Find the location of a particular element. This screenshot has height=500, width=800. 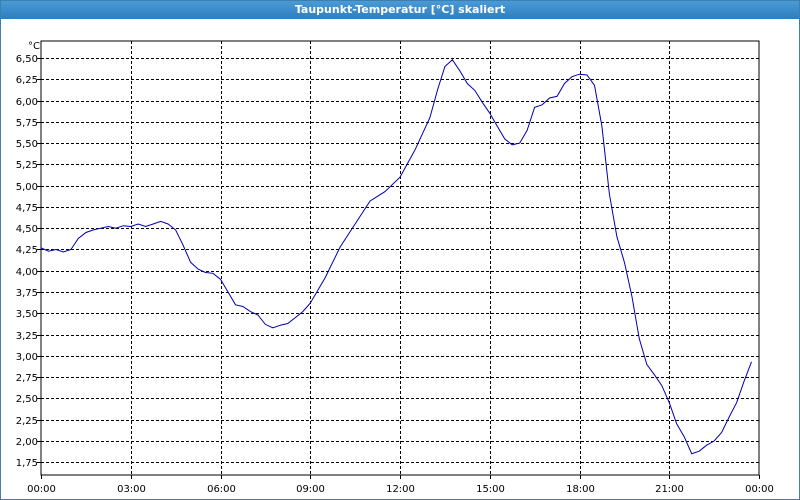

x-tick-time-label: 21:00 is located at coordinates (669, 489).